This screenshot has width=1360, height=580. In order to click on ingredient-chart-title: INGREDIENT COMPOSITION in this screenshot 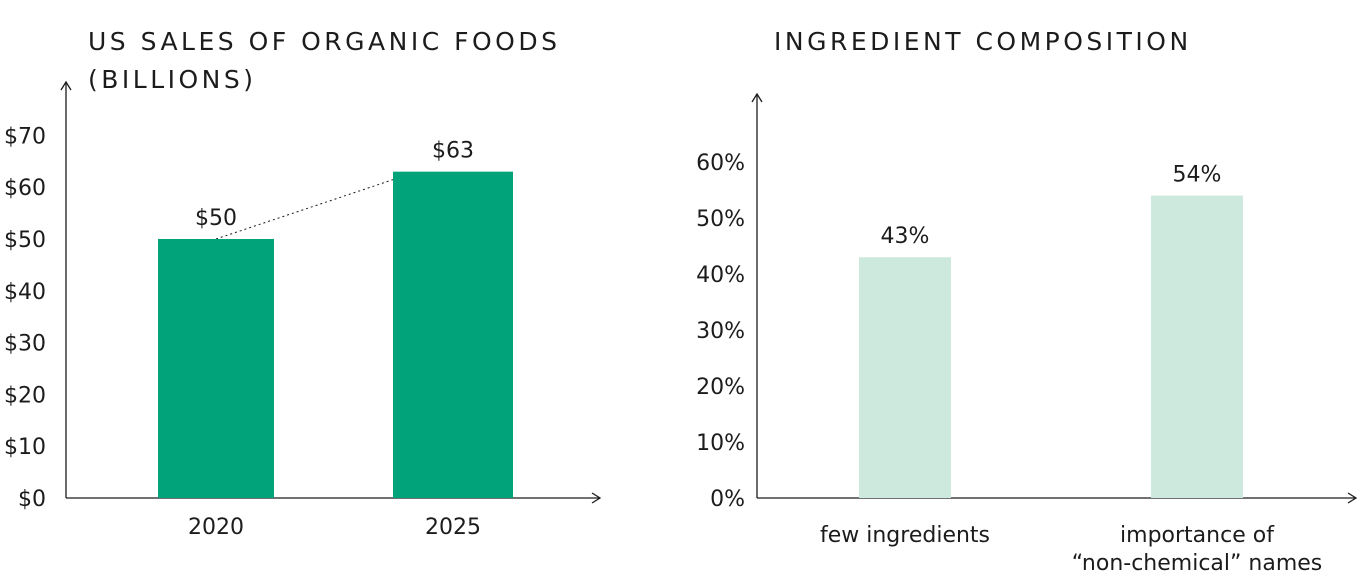, I will do `click(983, 41)`.